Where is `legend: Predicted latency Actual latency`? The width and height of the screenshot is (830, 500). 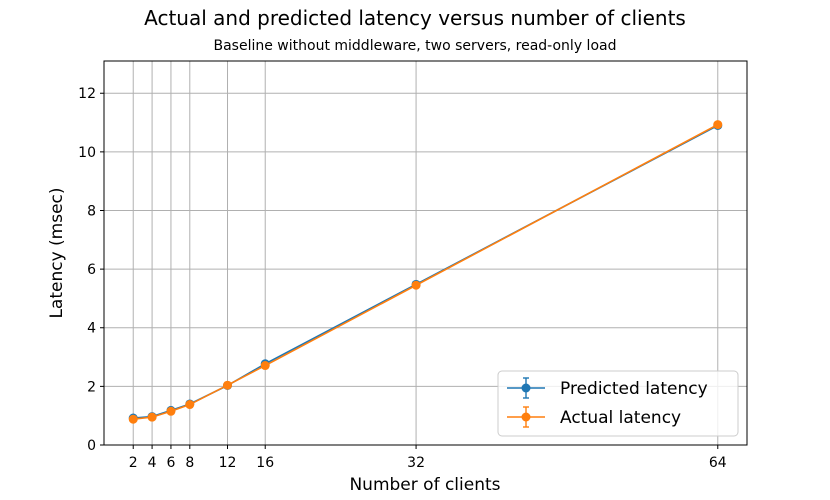 legend: Predicted latency Actual latency is located at coordinates (618, 403).